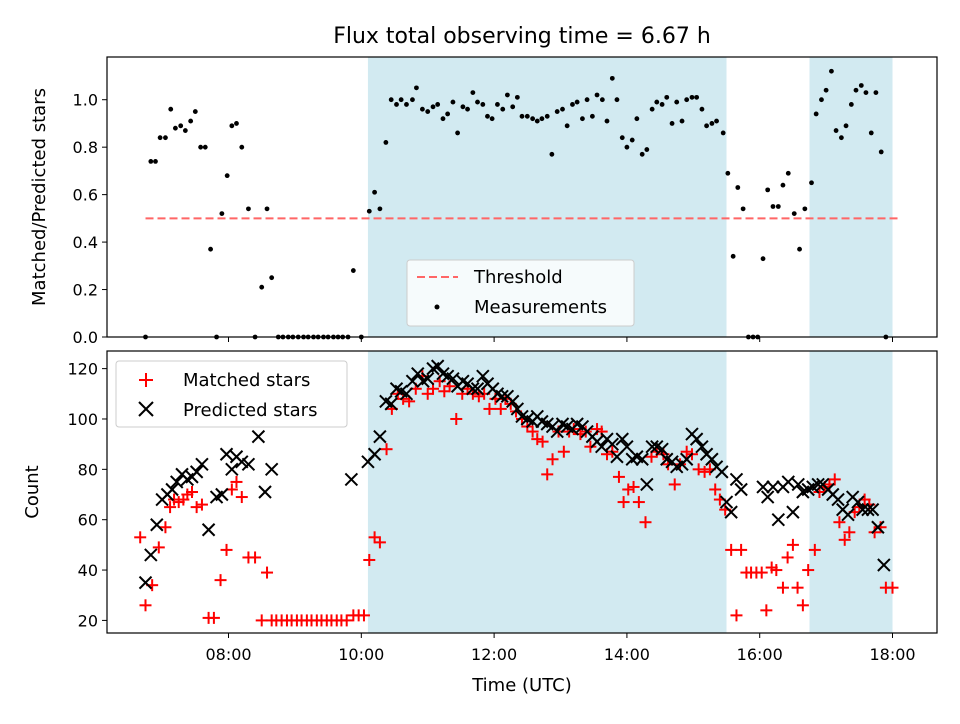  What do you see at coordinates (361, 654) in the screenshot?
I see `x-tick-label: 10:00` at bounding box center [361, 654].